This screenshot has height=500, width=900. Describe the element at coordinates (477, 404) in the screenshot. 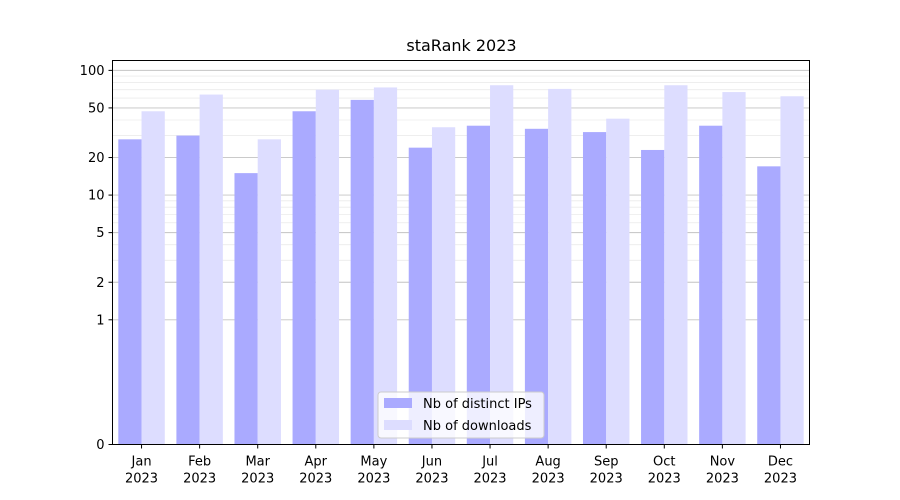

I see `legend-label-distinct-ips: Nb of distinct IPs` at that location.